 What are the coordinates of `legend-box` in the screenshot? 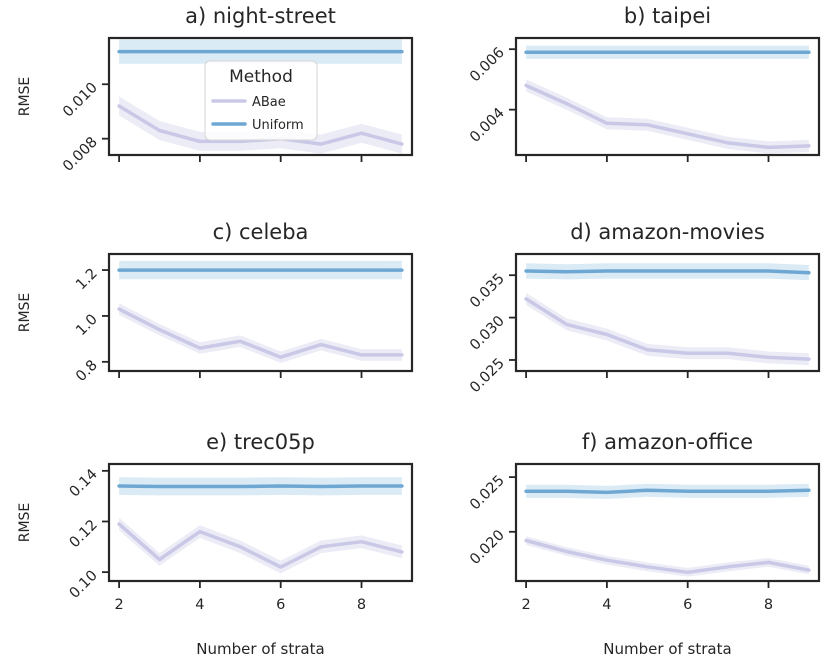 It's located at (261, 100).